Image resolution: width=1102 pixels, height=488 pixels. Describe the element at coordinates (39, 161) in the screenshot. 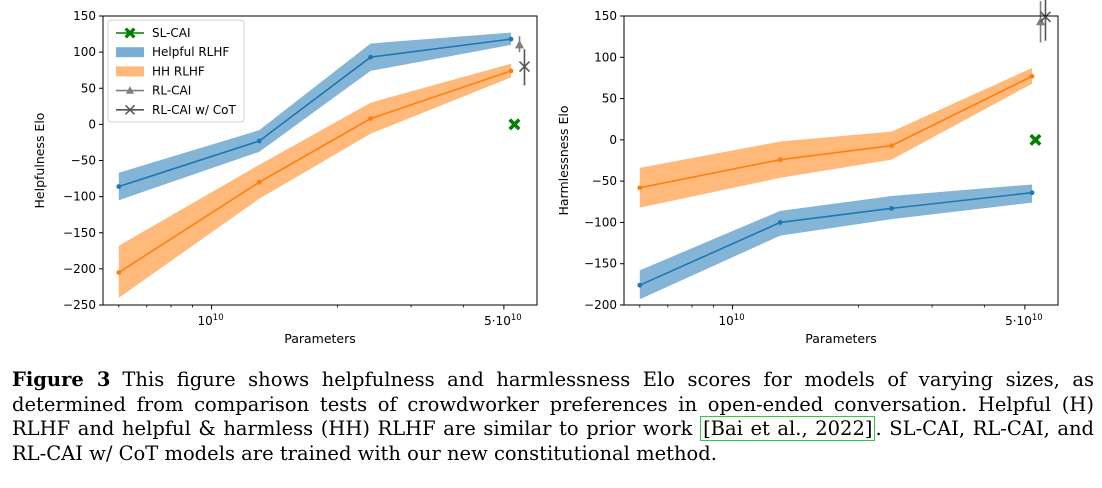

I see `y-axis-title: Helpfulness Elo` at that location.